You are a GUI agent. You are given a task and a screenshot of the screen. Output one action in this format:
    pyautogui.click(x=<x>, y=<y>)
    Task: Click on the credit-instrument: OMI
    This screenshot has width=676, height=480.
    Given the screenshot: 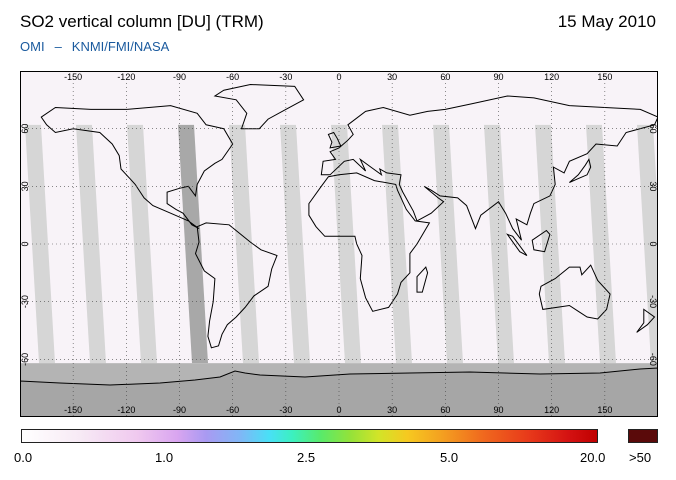 What is the action you would take?
    pyautogui.click(x=32, y=46)
    